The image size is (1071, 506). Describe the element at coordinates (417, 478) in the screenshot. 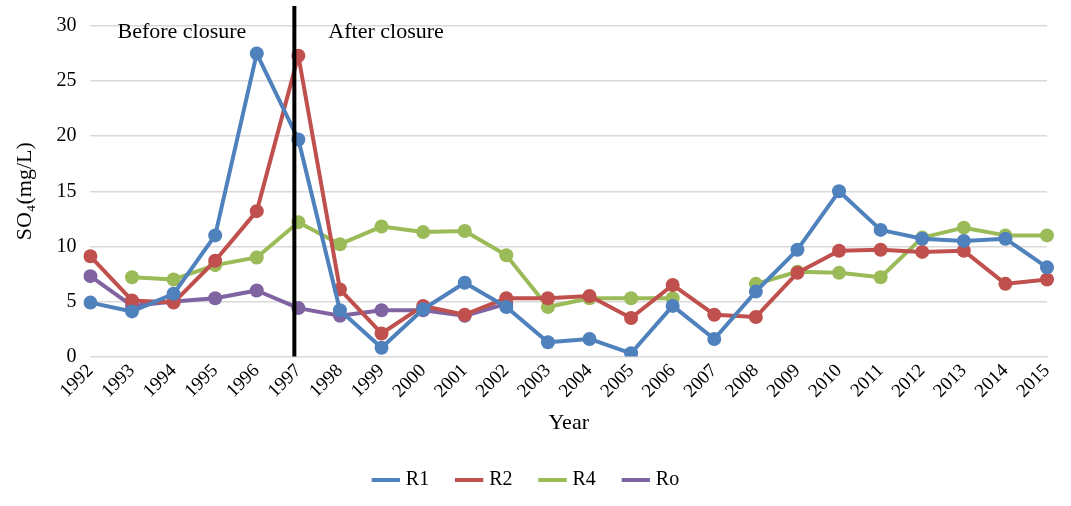

I see `legend-label: R1` at that location.